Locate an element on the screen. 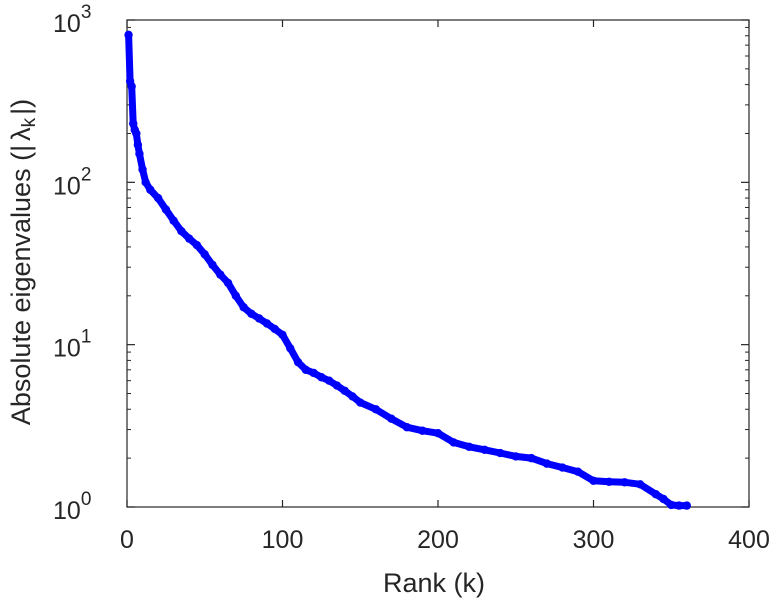 This screenshot has width=783, height=600. y-tick-label: 10¹ is located at coordinates (72, 345).